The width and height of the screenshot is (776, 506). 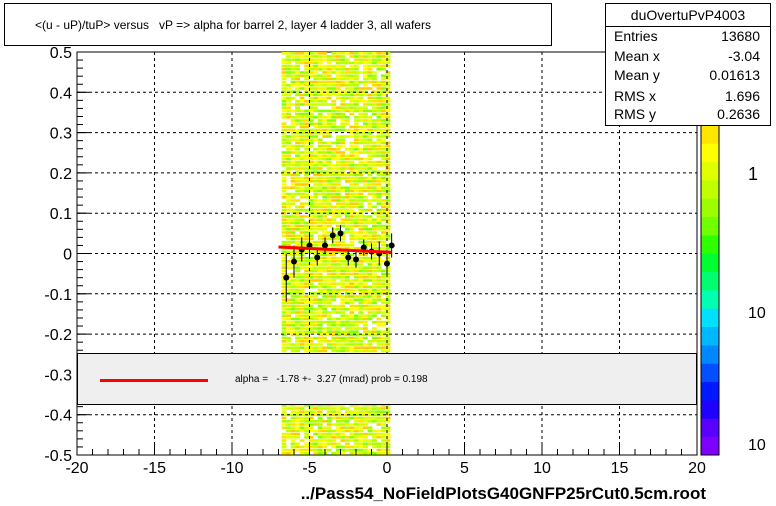 What do you see at coordinates (464, 468) in the screenshot?
I see `x-tick-label: 5` at bounding box center [464, 468].